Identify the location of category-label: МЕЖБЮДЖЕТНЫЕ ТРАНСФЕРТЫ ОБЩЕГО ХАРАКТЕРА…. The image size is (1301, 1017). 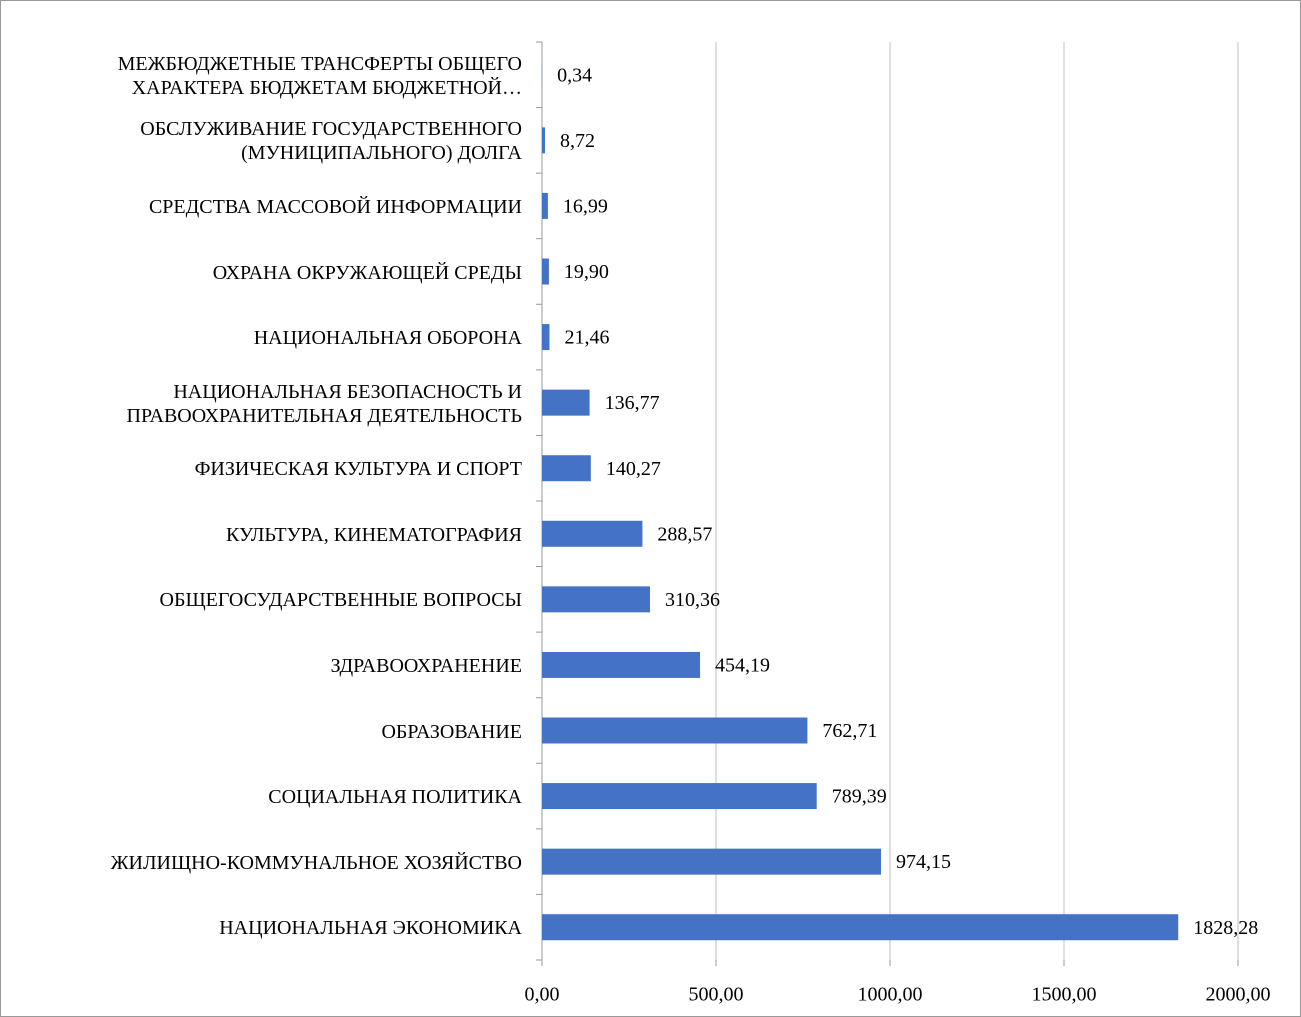
(319, 75).